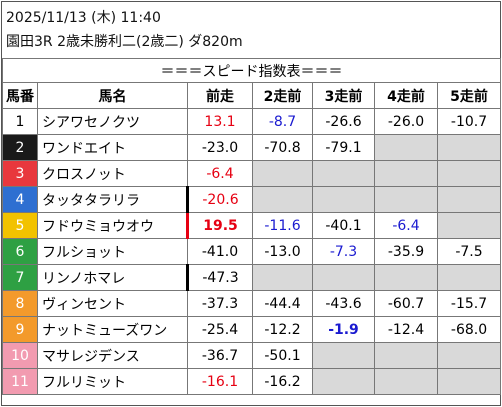 The width and height of the screenshot is (502, 407). Describe the element at coordinates (343, 95) in the screenshot. I see `column-header: 3走前` at that location.